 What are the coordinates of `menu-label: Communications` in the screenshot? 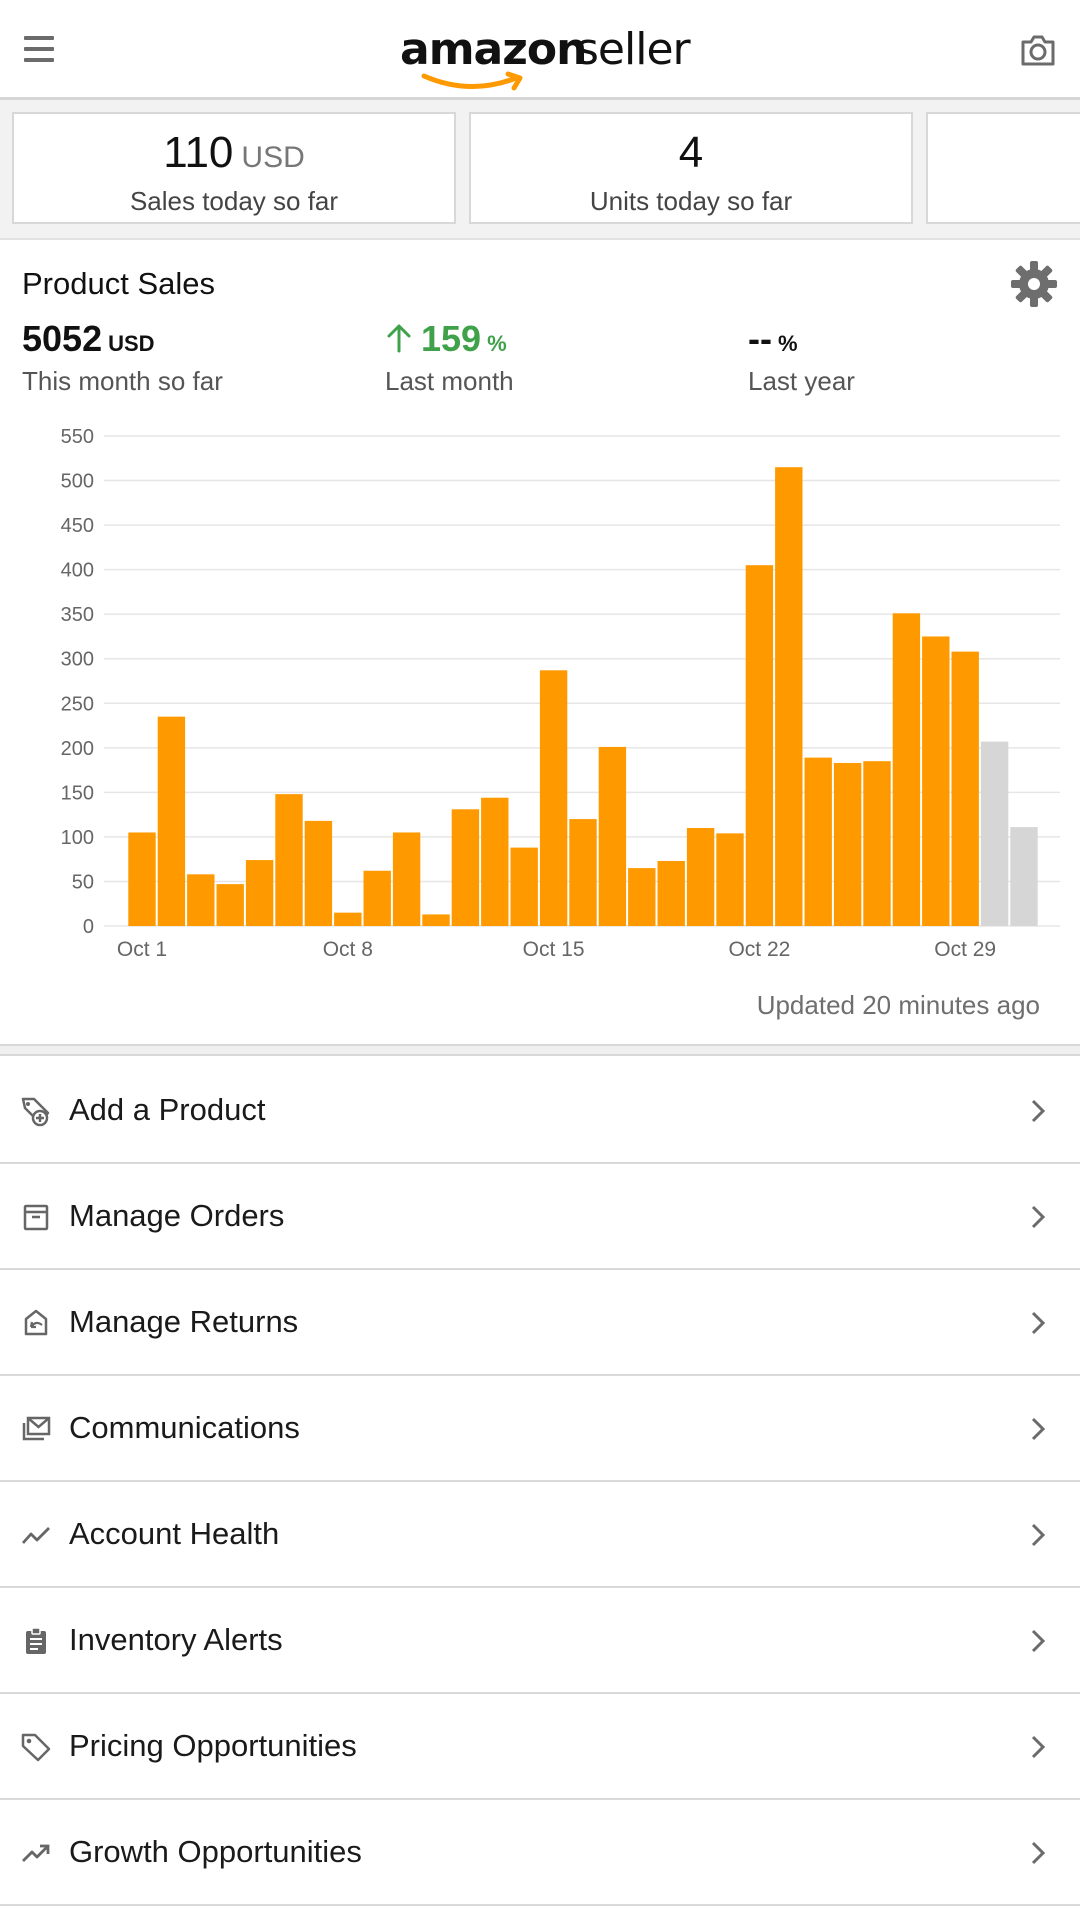 It's located at (184, 1427).